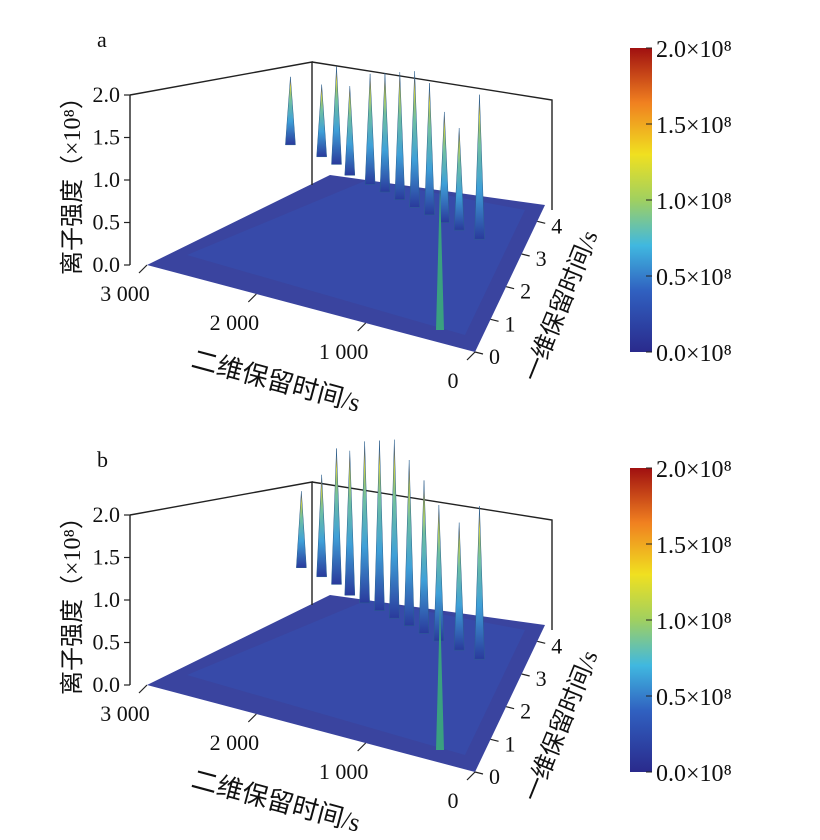  What do you see at coordinates (102, 39) in the screenshot?
I see `panel-label: a` at bounding box center [102, 39].